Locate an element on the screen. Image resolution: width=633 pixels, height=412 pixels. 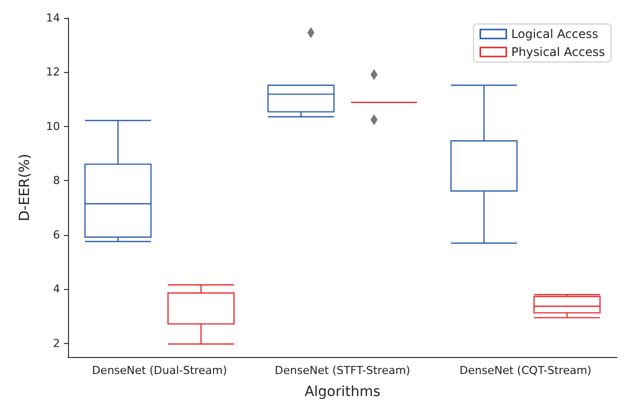
y-tick-label: 6 is located at coordinates (56, 235).